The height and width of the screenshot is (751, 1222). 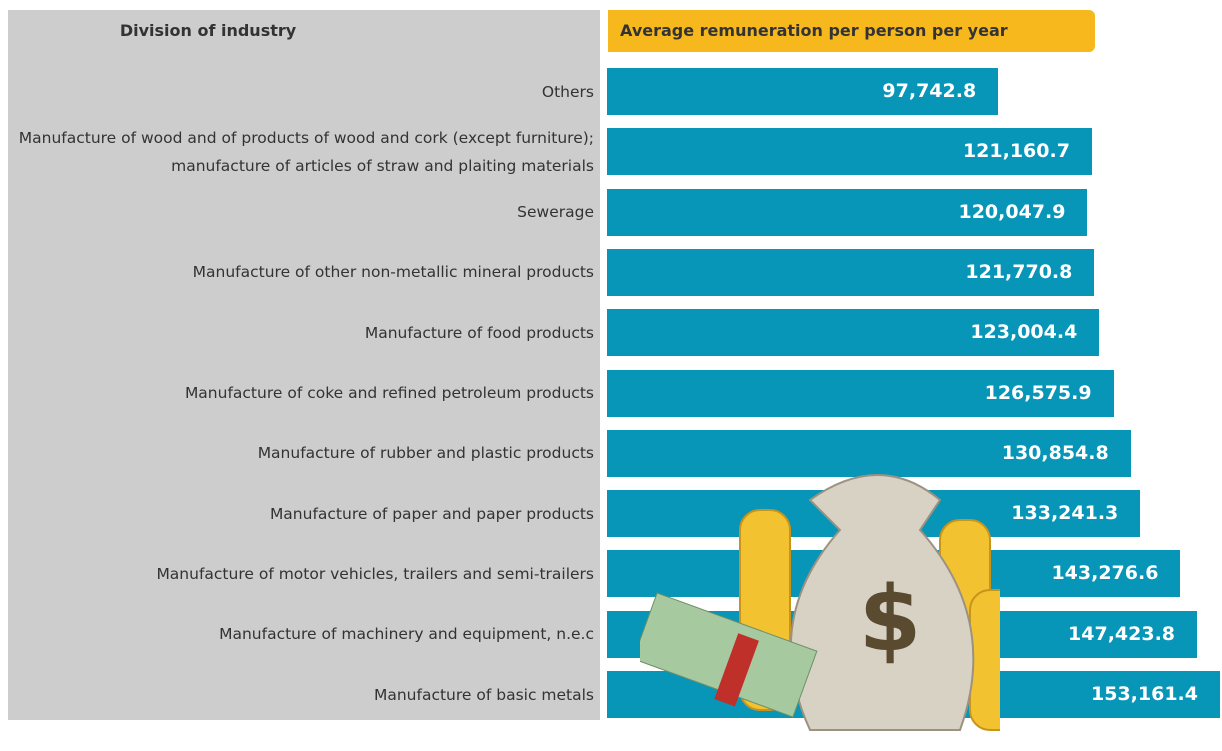 I want to click on category-label: Manufacture of food products, so click(x=479, y=332).